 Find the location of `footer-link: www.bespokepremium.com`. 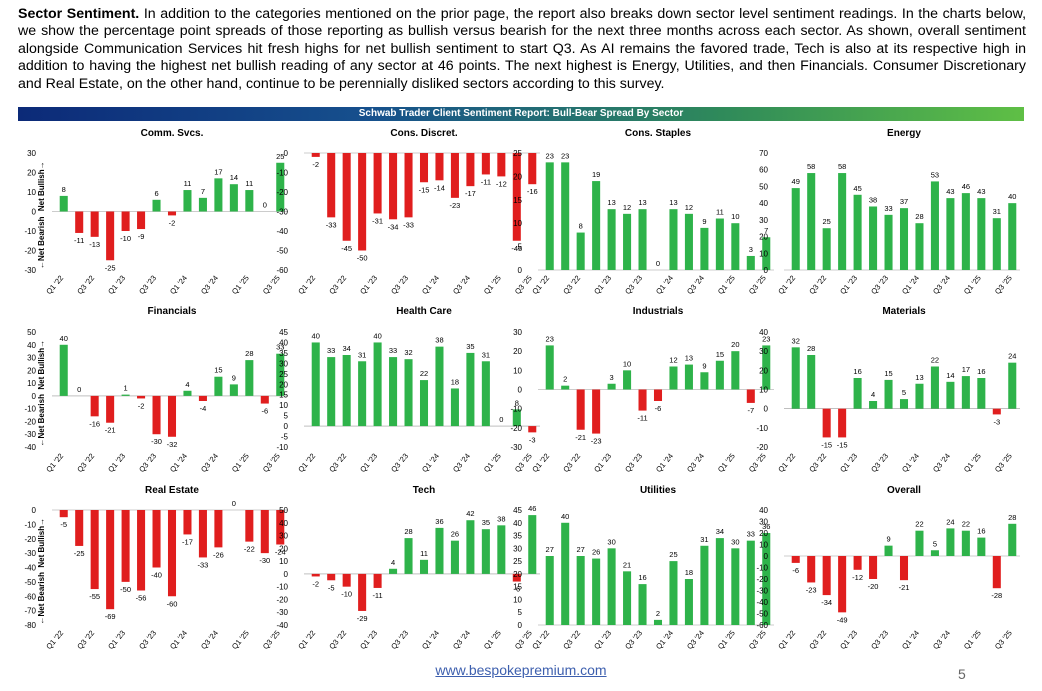

footer-link: www.bespokepremium.com is located at coordinates (521, 670).